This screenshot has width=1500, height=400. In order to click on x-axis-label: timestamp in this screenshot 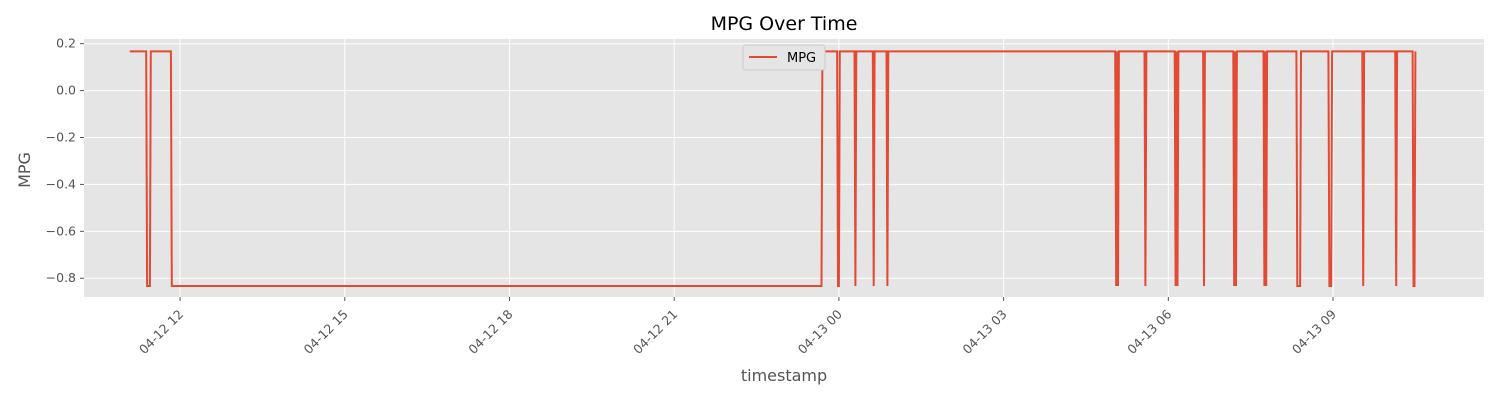, I will do `click(784, 375)`.